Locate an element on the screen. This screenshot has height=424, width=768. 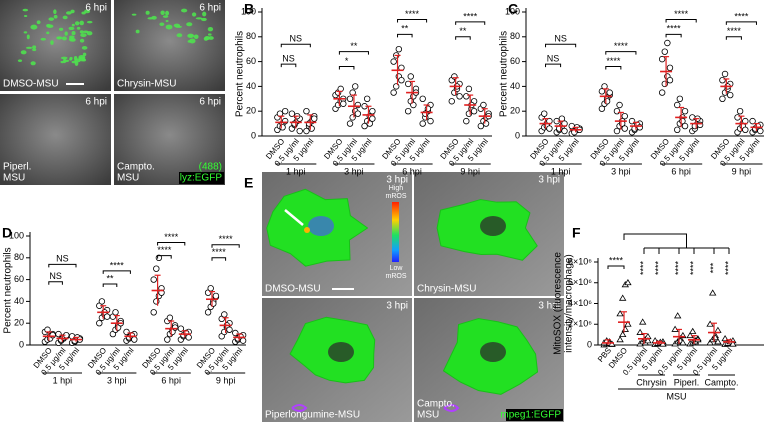
group-label: Campto. is located at coordinates (721, 382).